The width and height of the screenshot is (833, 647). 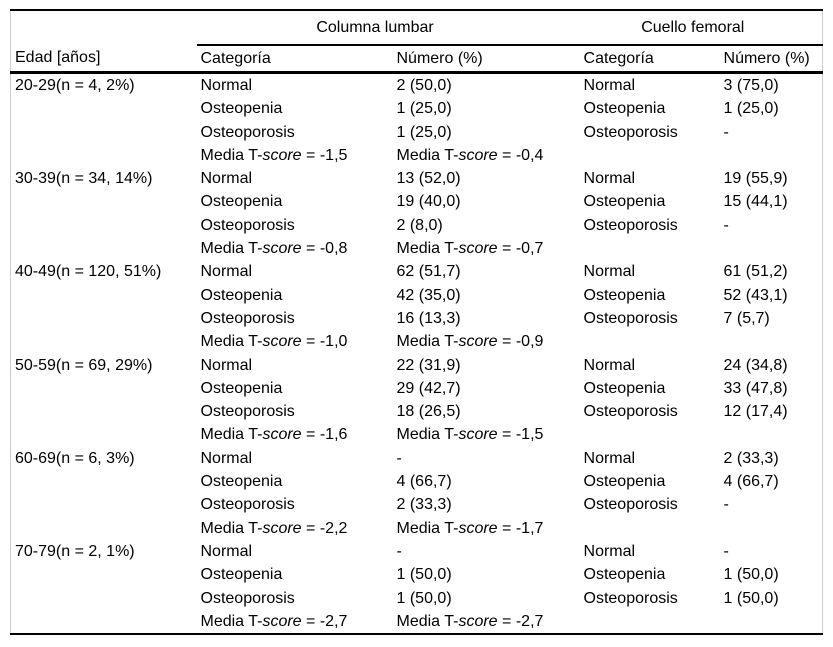 I want to click on tscore-cell-right: Media T-score = -0,9, so click(x=486, y=341).